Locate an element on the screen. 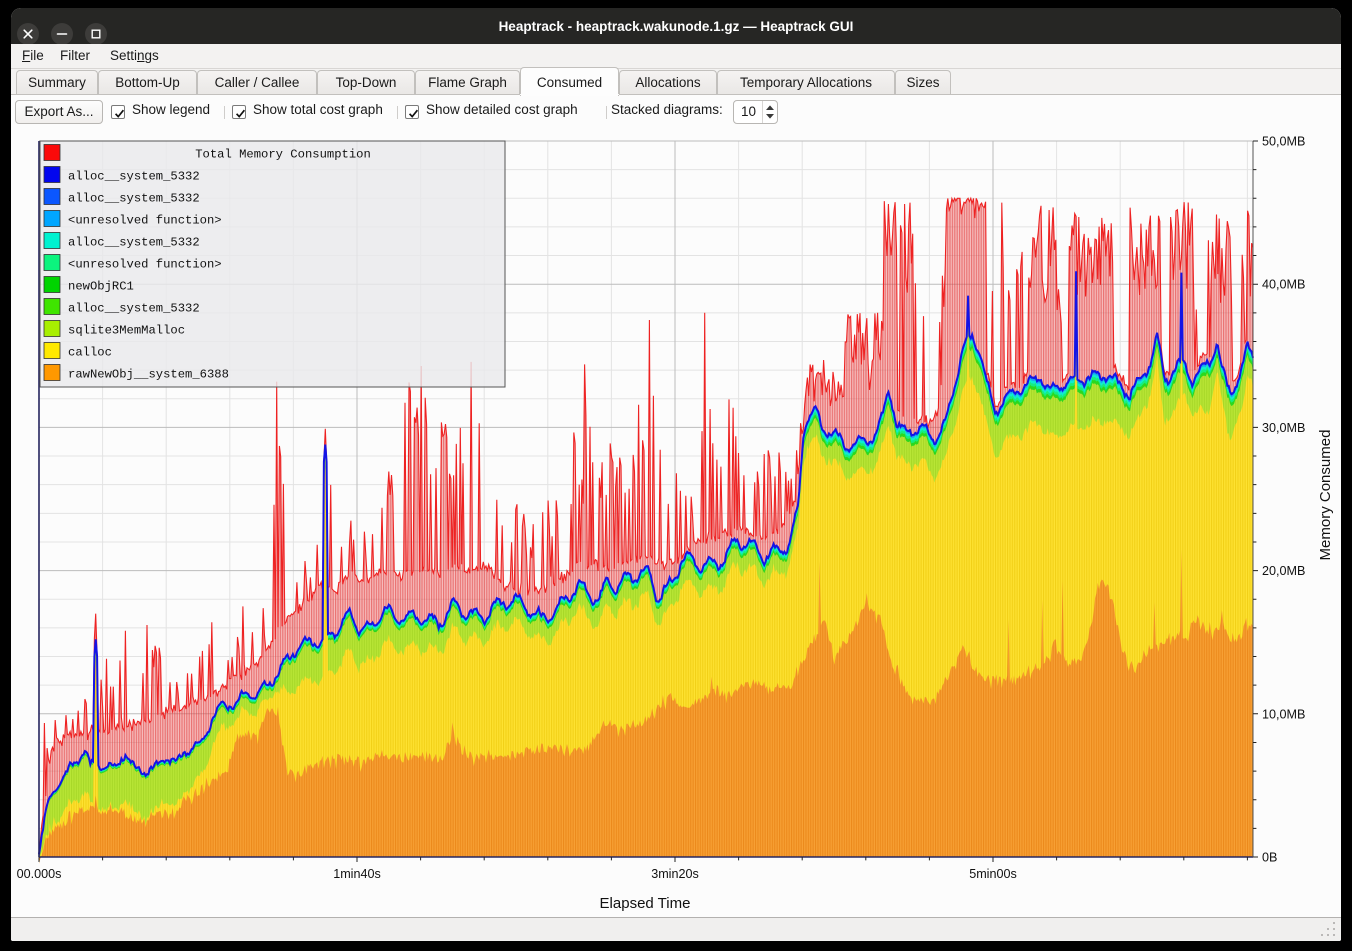  svg-text: newObjRC1 is located at coordinates (101, 287).